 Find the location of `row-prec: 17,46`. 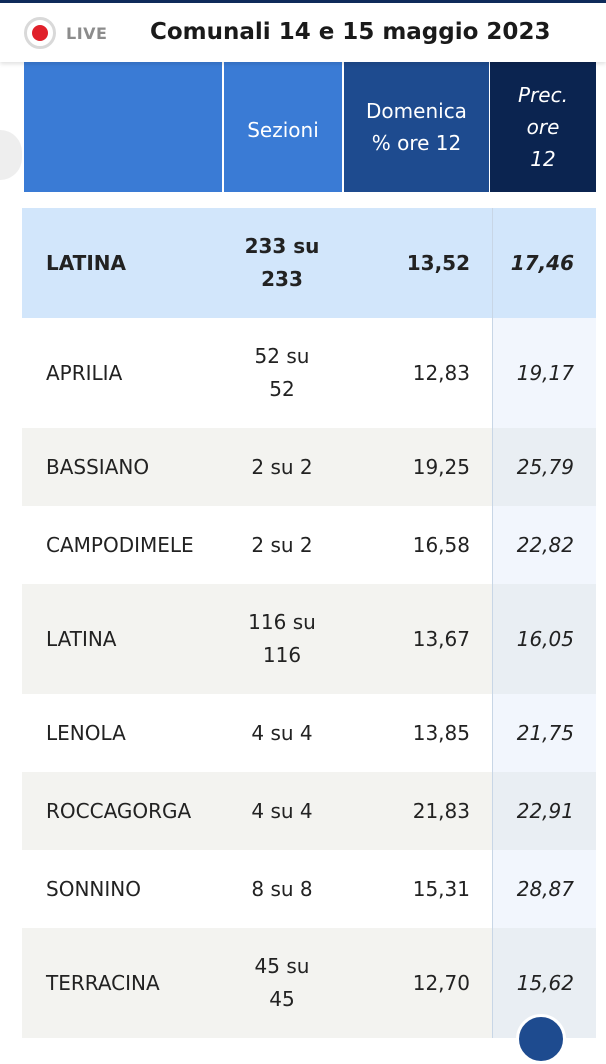

row-prec: 17,46 is located at coordinates (544, 263).